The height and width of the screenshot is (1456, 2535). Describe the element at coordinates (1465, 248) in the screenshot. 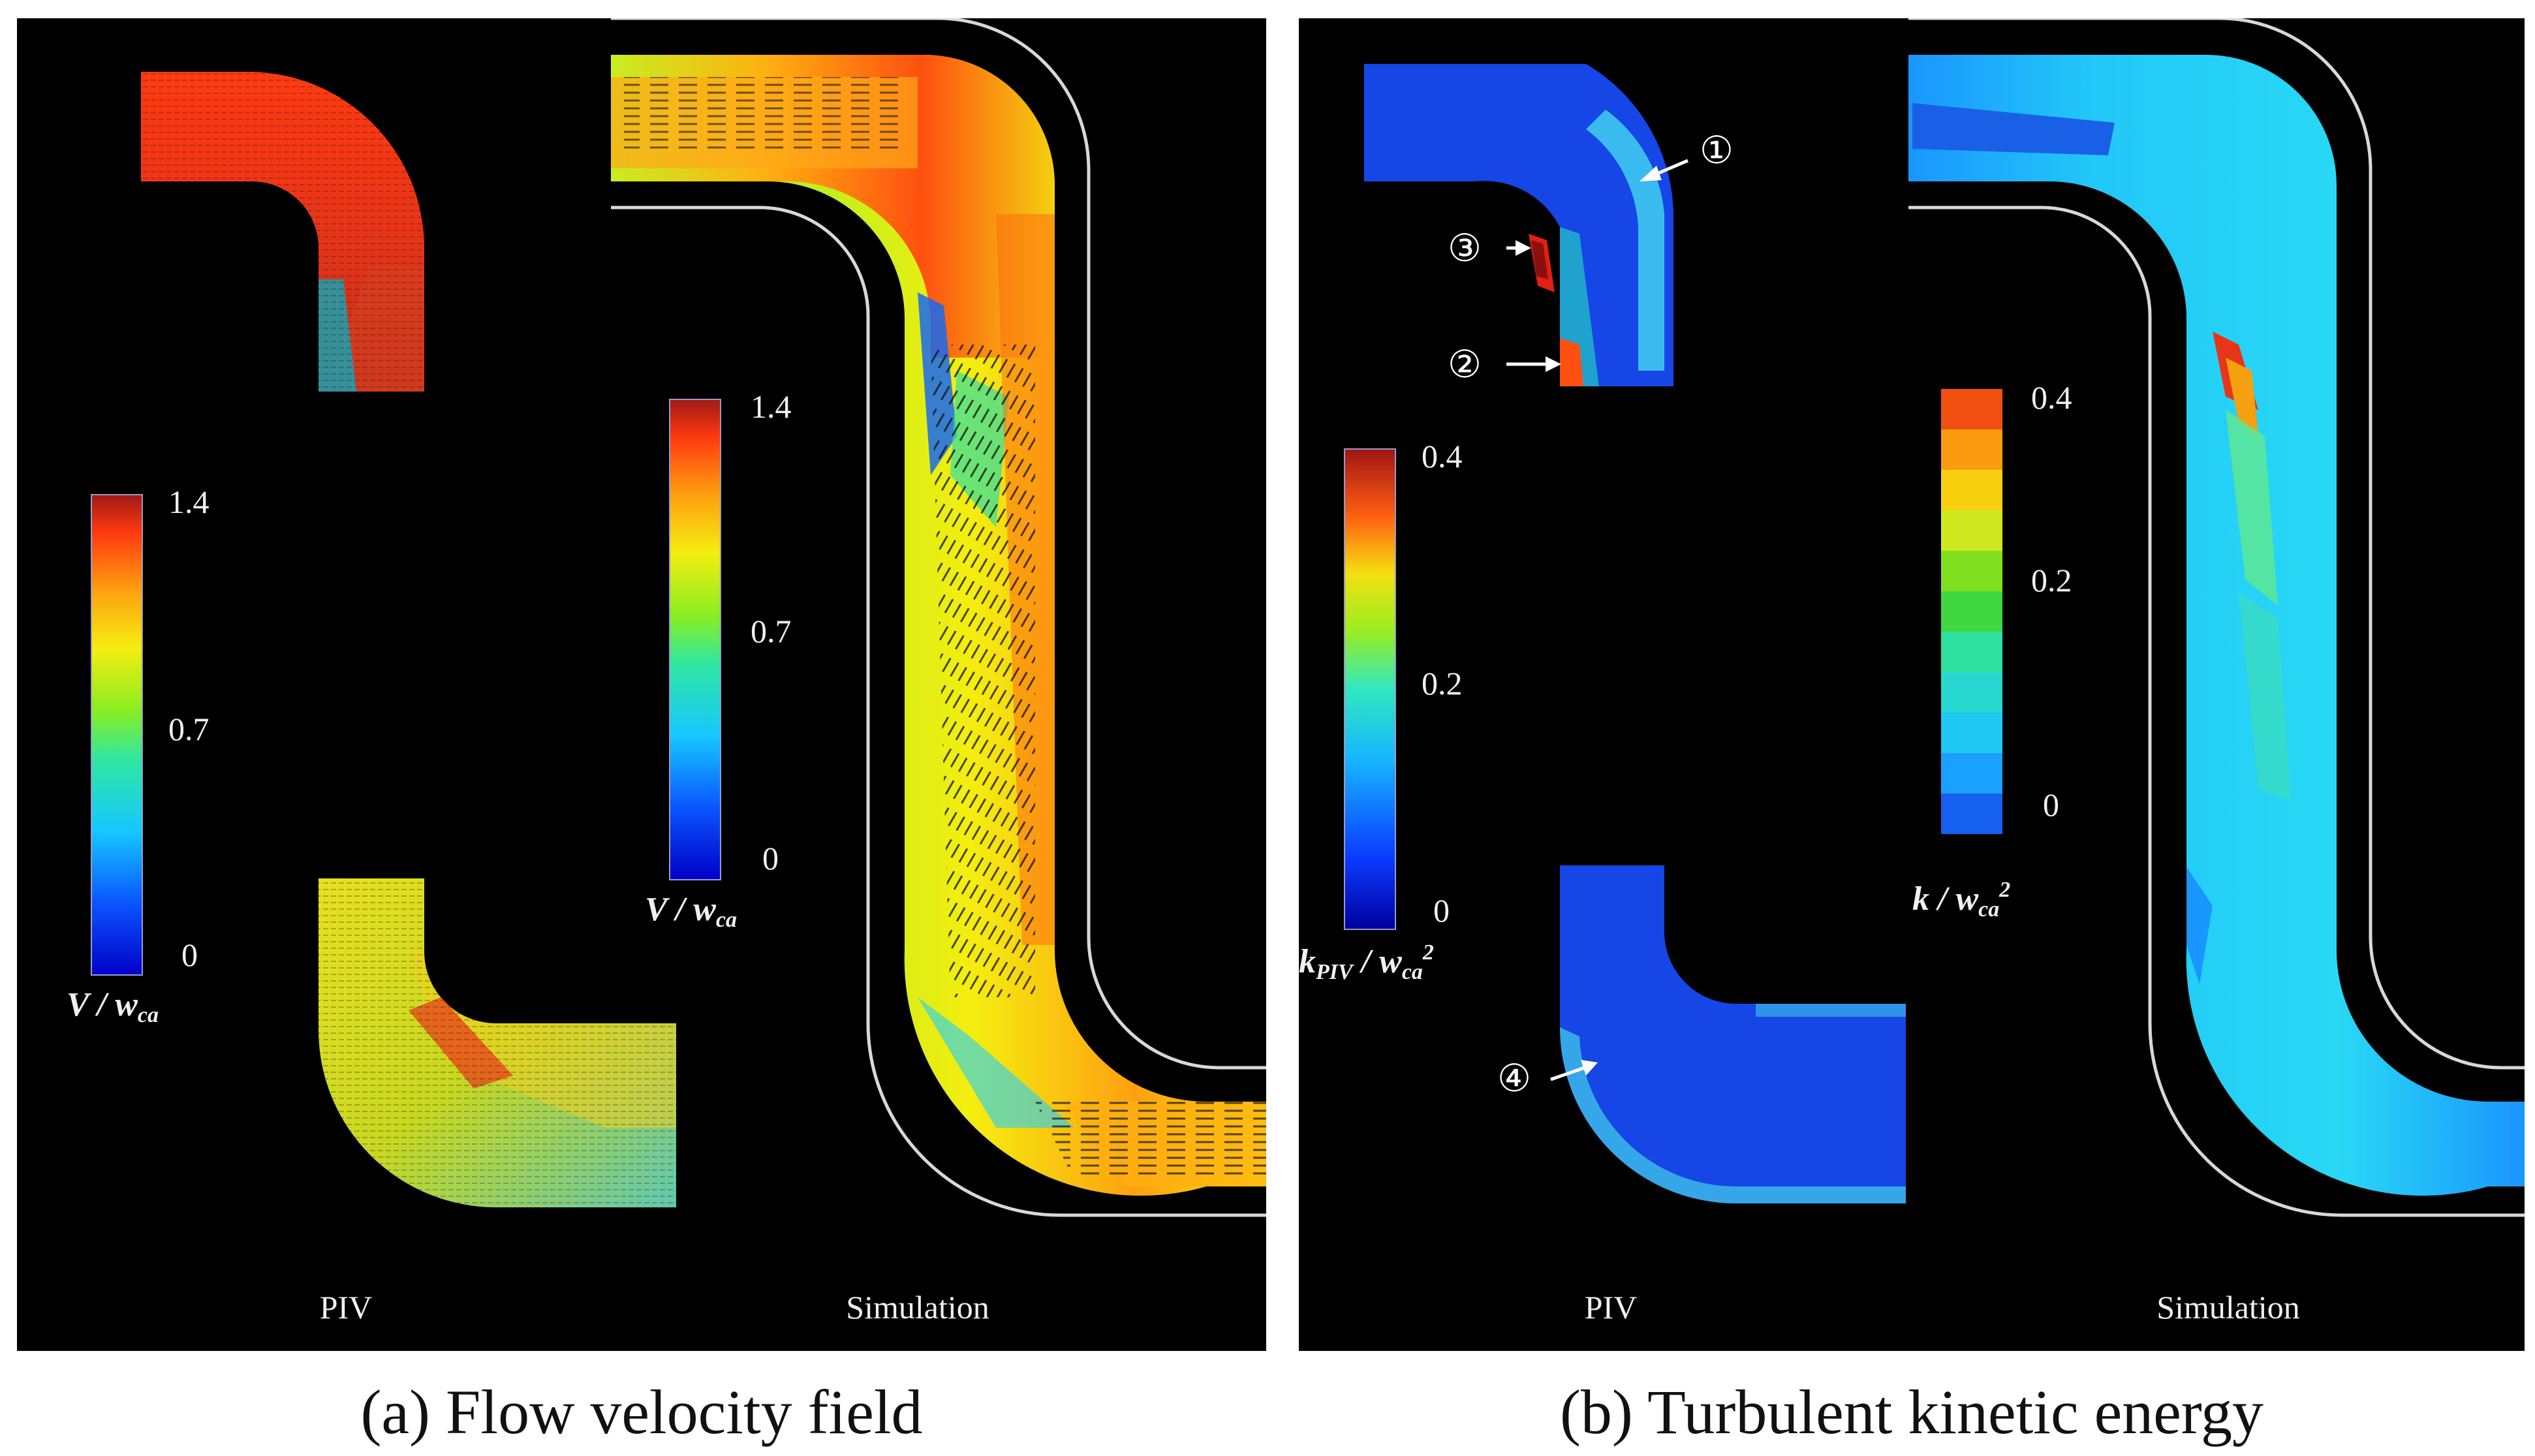

I see `marker-3-label: ③` at that location.